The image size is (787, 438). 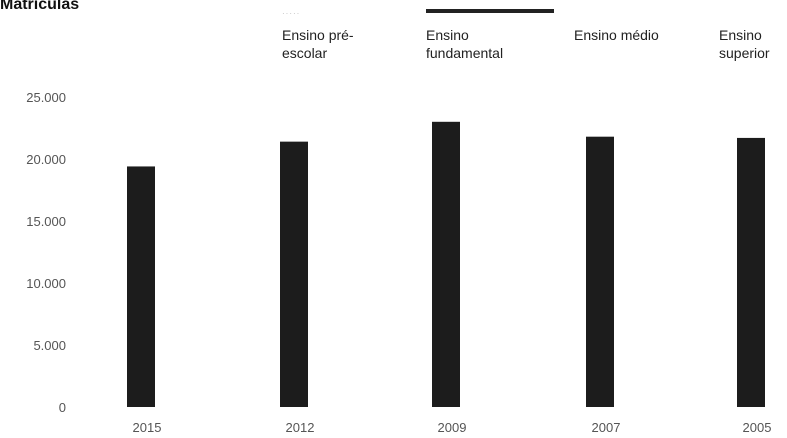 I want to click on x-tick-label: 2007, so click(x=606, y=427).